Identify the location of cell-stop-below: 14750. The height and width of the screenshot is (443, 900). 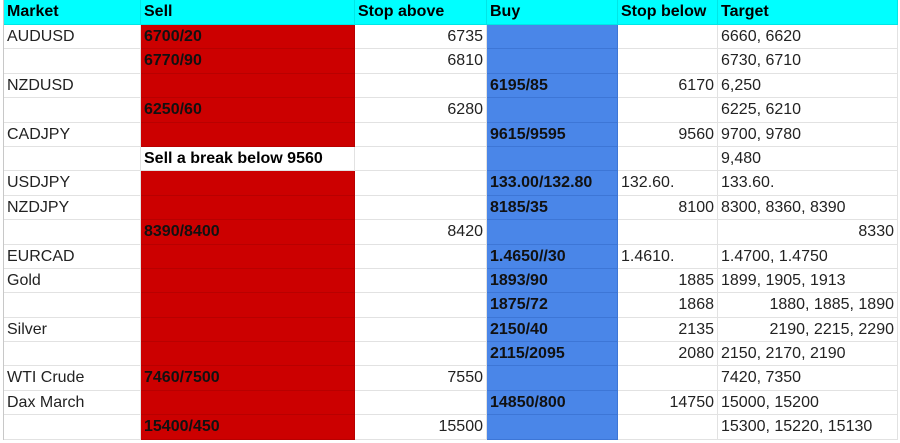
(668, 403).